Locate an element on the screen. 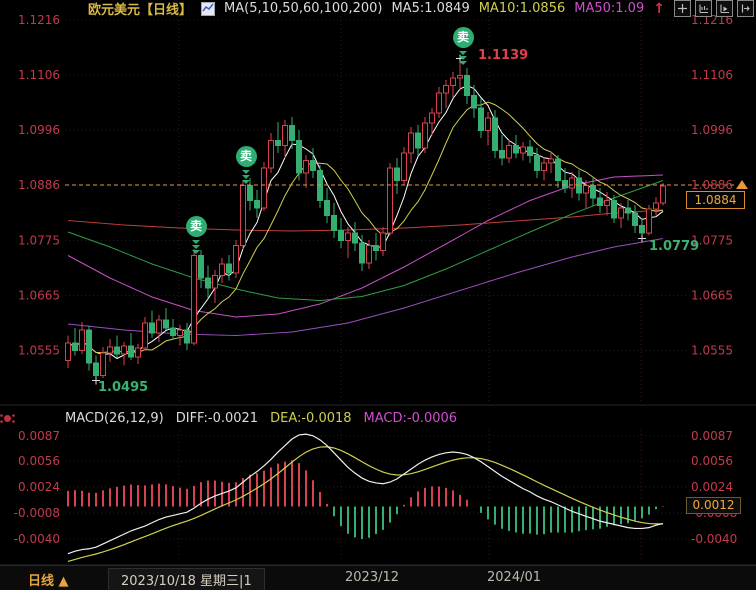 The image size is (756, 590). symbol-title: 欧元美元【日线】 is located at coordinates (140, 10).